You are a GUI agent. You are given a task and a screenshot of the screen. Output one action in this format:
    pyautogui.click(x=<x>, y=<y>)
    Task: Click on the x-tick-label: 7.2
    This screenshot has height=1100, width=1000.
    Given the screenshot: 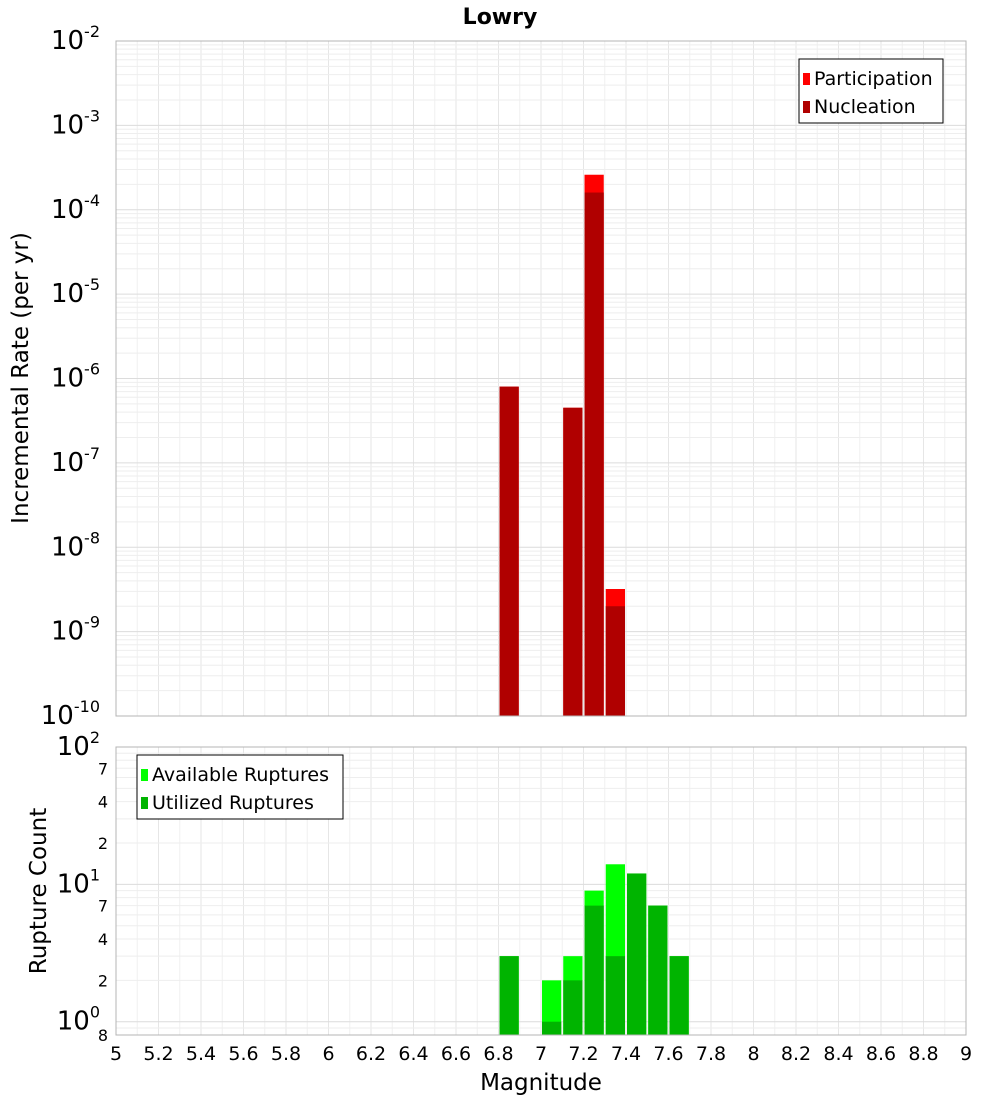 What is the action you would take?
    pyautogui.click(x=583, y=1054)
    